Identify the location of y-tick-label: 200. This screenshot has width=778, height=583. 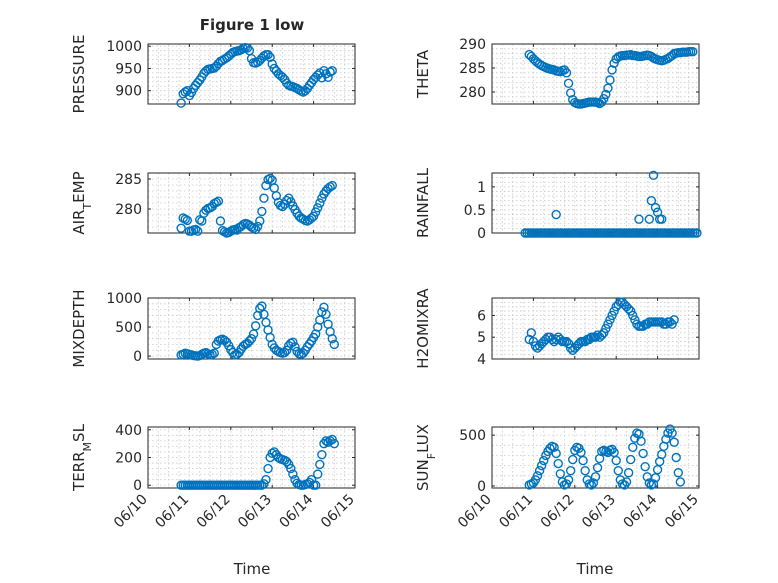
(128, 459).